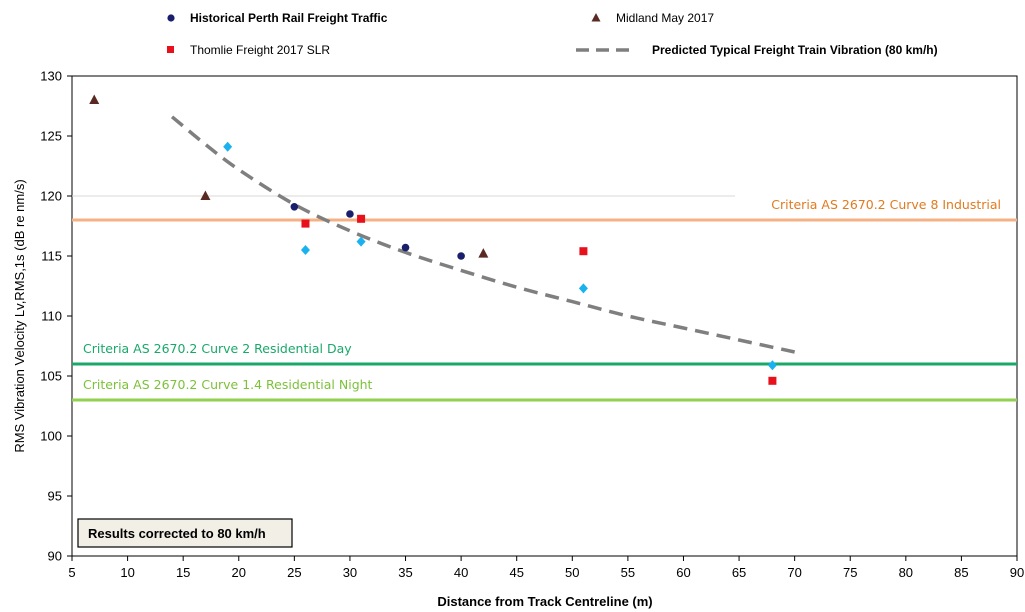 The height and width of the screenshot is (612, 1025). Describe the element at coordinates (260, 50) in the screenshot. I see `legend-label-thomlie: Thomlie Freight 2017 SLR` at that location.